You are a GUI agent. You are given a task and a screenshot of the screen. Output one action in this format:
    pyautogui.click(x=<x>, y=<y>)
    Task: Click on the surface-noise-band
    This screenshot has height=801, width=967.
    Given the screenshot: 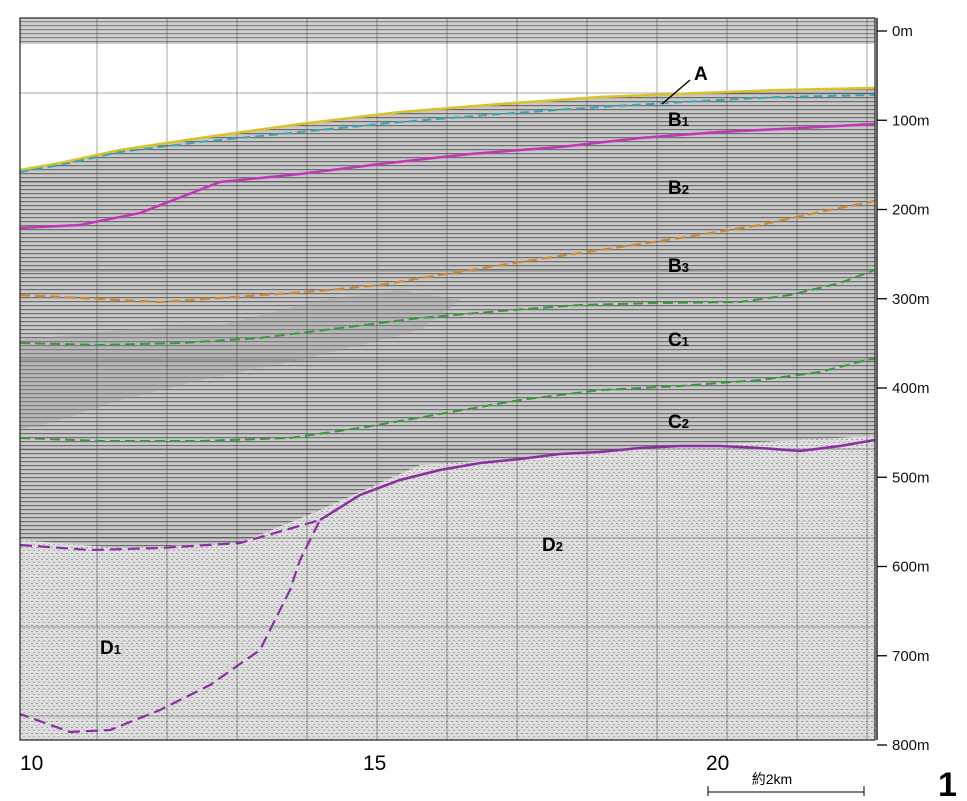 What is the action you would take?
    pyautogui.click(x=447, y=31)
    